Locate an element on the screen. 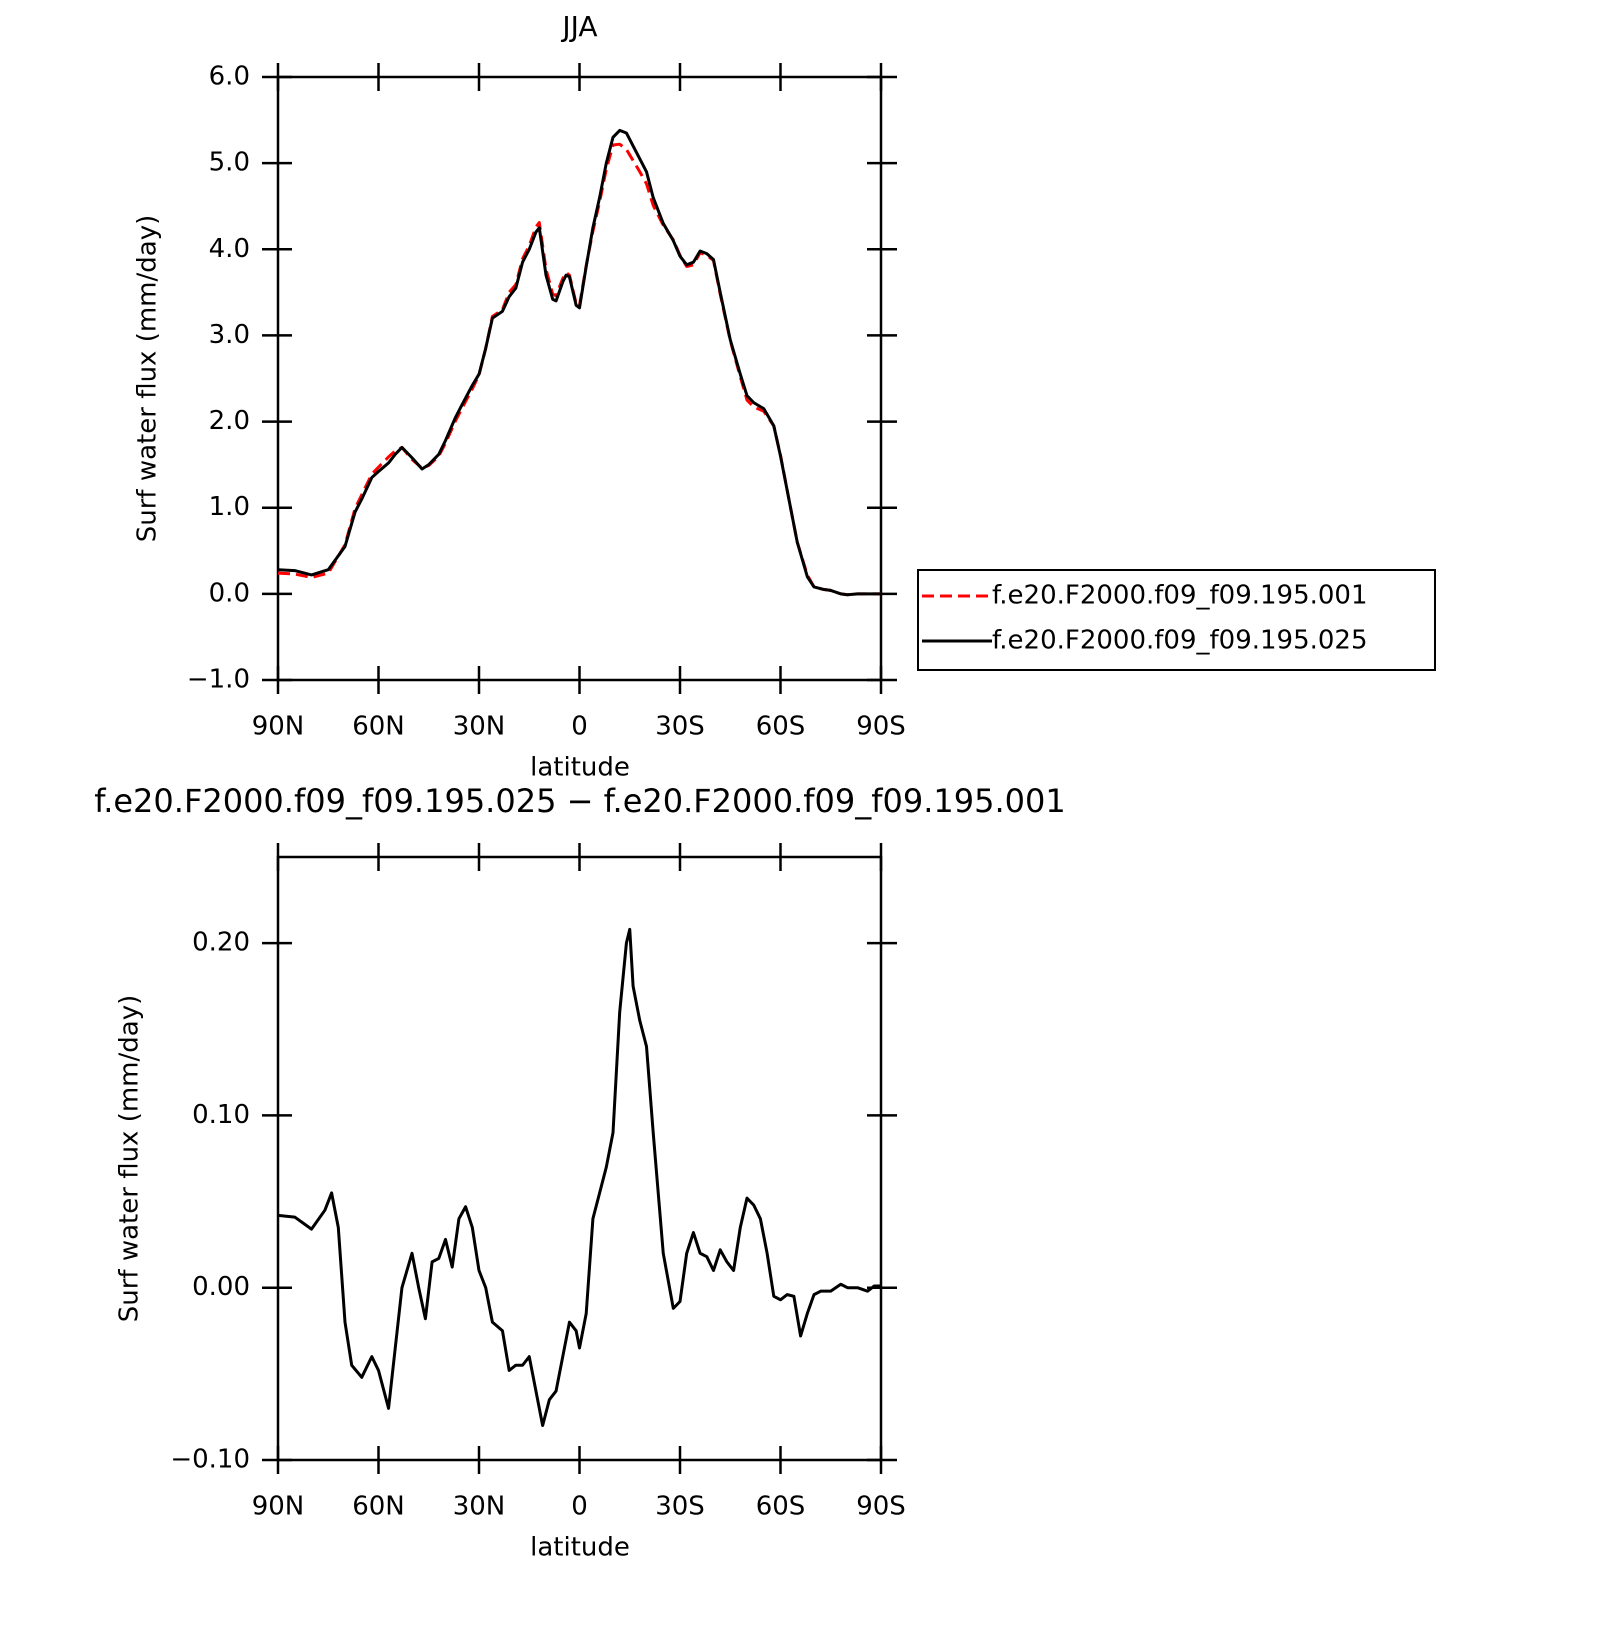  chart-title: JJA is located at coordinates (578, 26).